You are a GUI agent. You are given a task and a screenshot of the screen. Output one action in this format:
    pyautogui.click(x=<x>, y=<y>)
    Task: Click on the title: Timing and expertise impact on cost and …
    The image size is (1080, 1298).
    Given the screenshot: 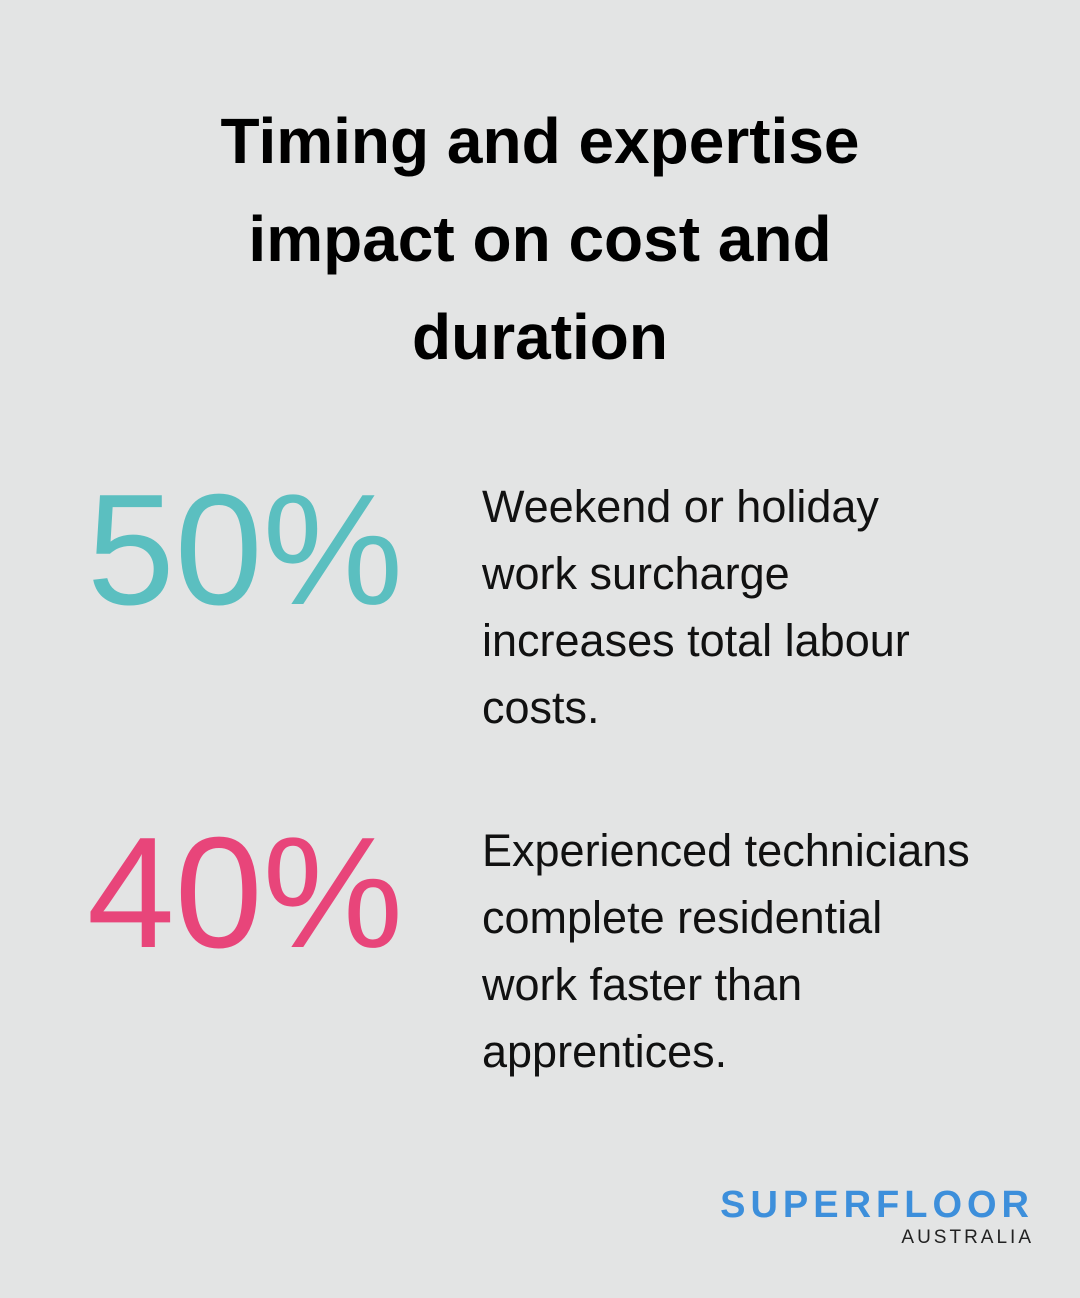 What is the action you would take?
    pyautogui.click(x=540, y=239)
    